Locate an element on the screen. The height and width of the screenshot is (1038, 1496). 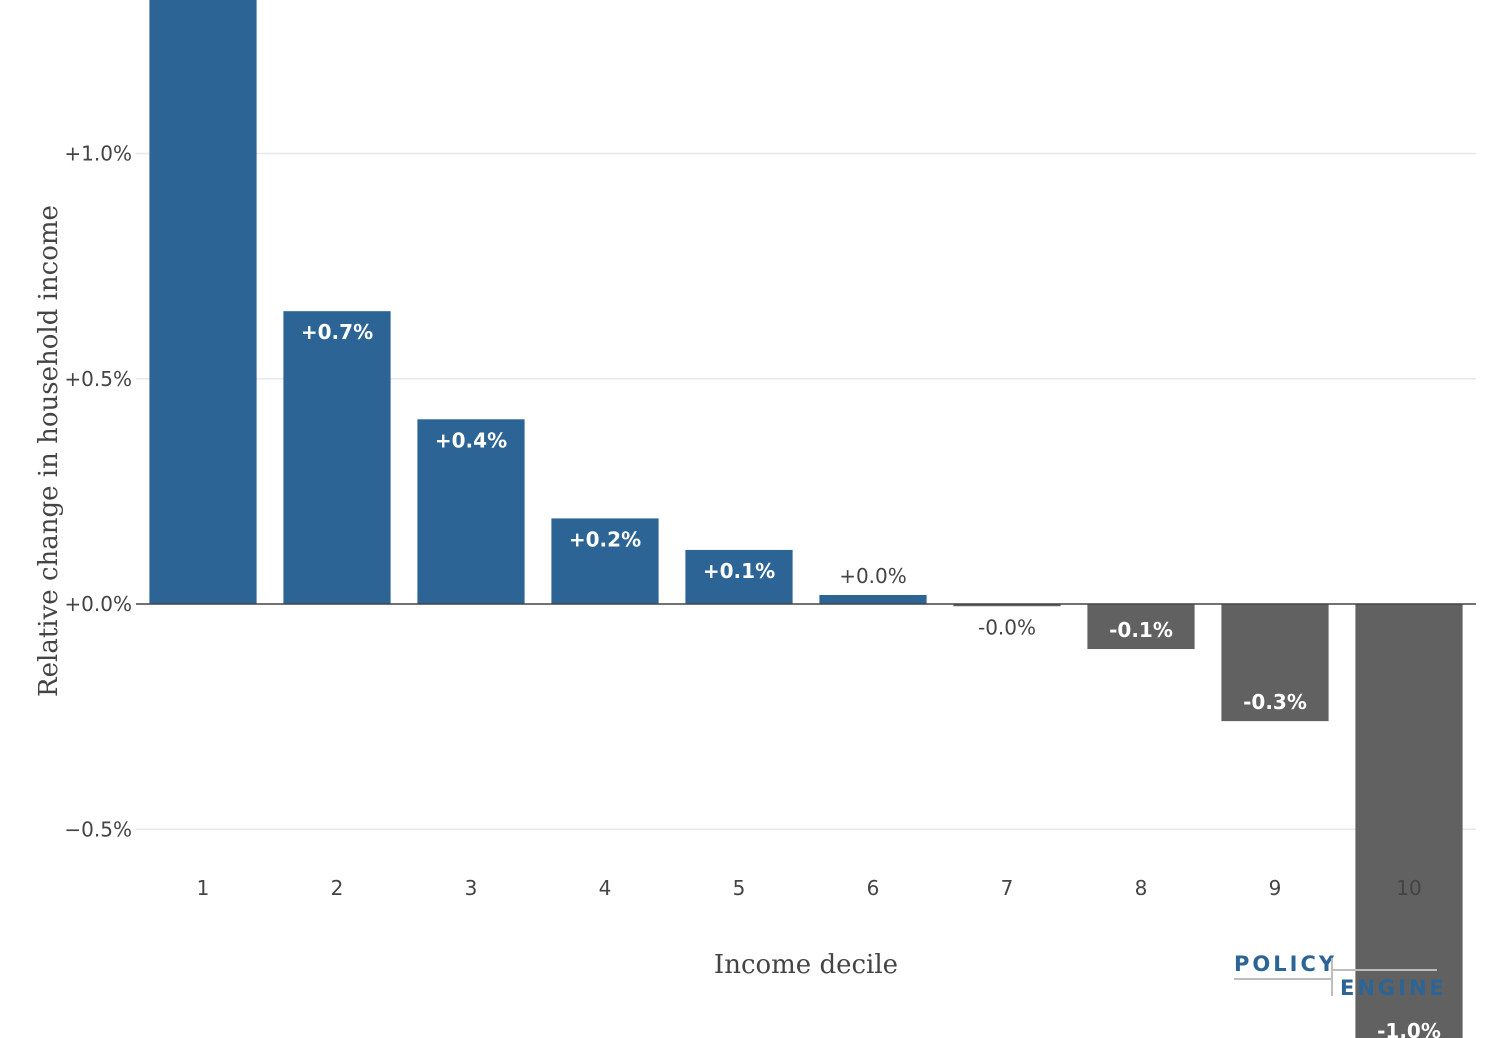
bar-label-decile-6: +0.0% is located at coordinates (873, 576).